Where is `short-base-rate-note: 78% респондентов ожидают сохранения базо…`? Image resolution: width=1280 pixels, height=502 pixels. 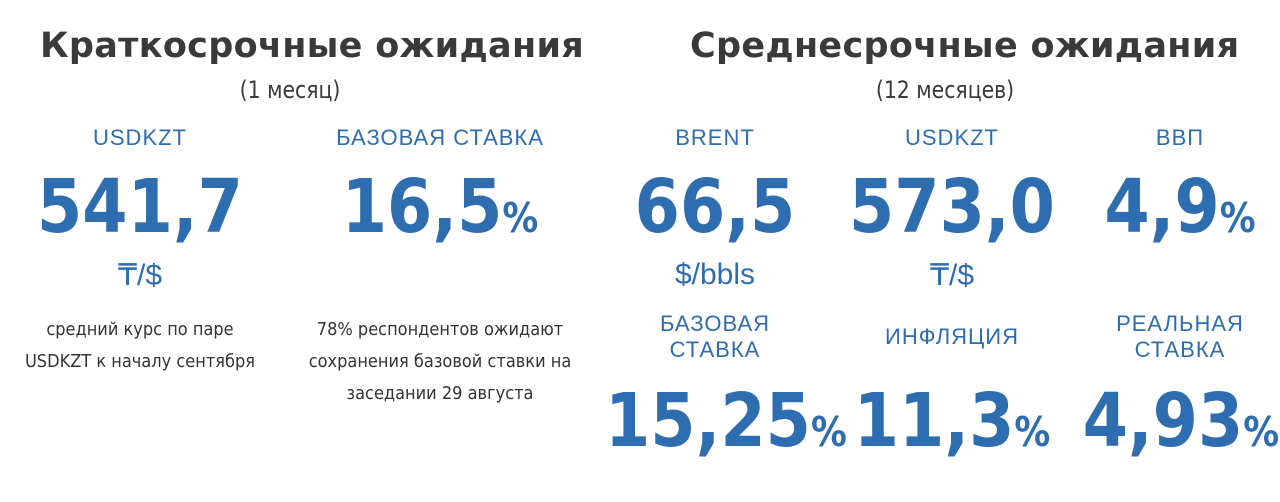 short-base-rate-note: 78% респондентов ожидают сохранения базо… is located at coordinates (440, 362).